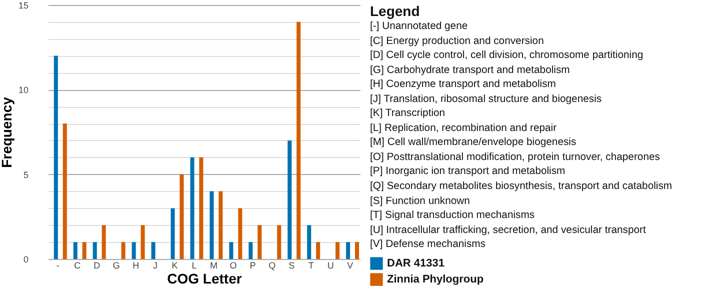 This screenshot has height=286, width=706. Describe the element at coordinates (214, 265) in the screenshot. I see `x-tick-label: M` at that location.